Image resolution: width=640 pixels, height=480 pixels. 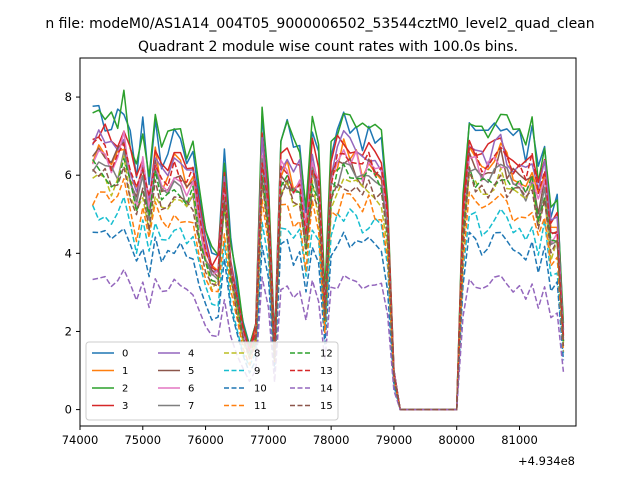 I want to click on legend-label-5: 5, so click(x=191, y=371).